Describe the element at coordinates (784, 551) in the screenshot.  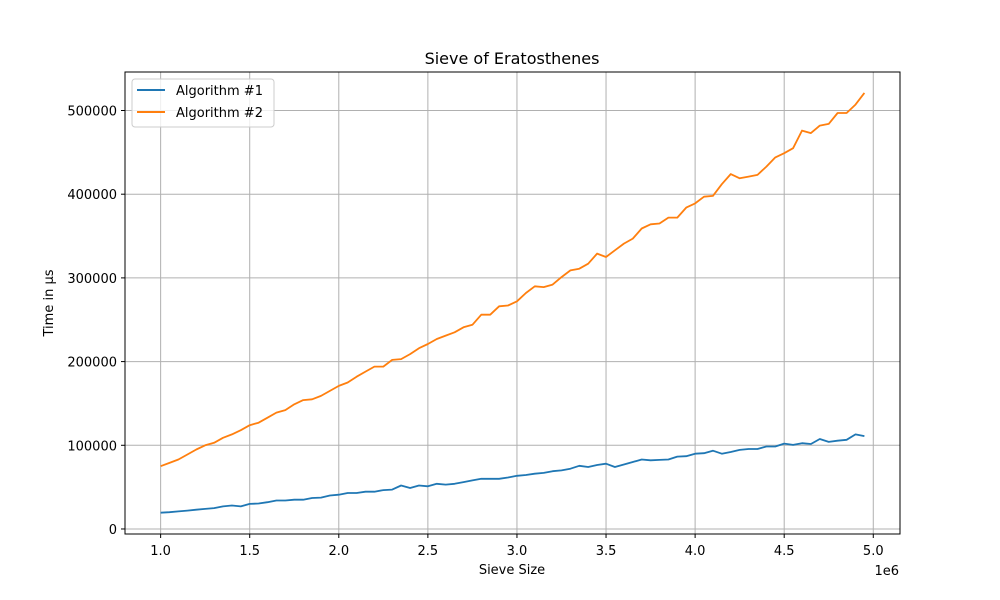
I see `x-tick-label: 4.5` at that location.